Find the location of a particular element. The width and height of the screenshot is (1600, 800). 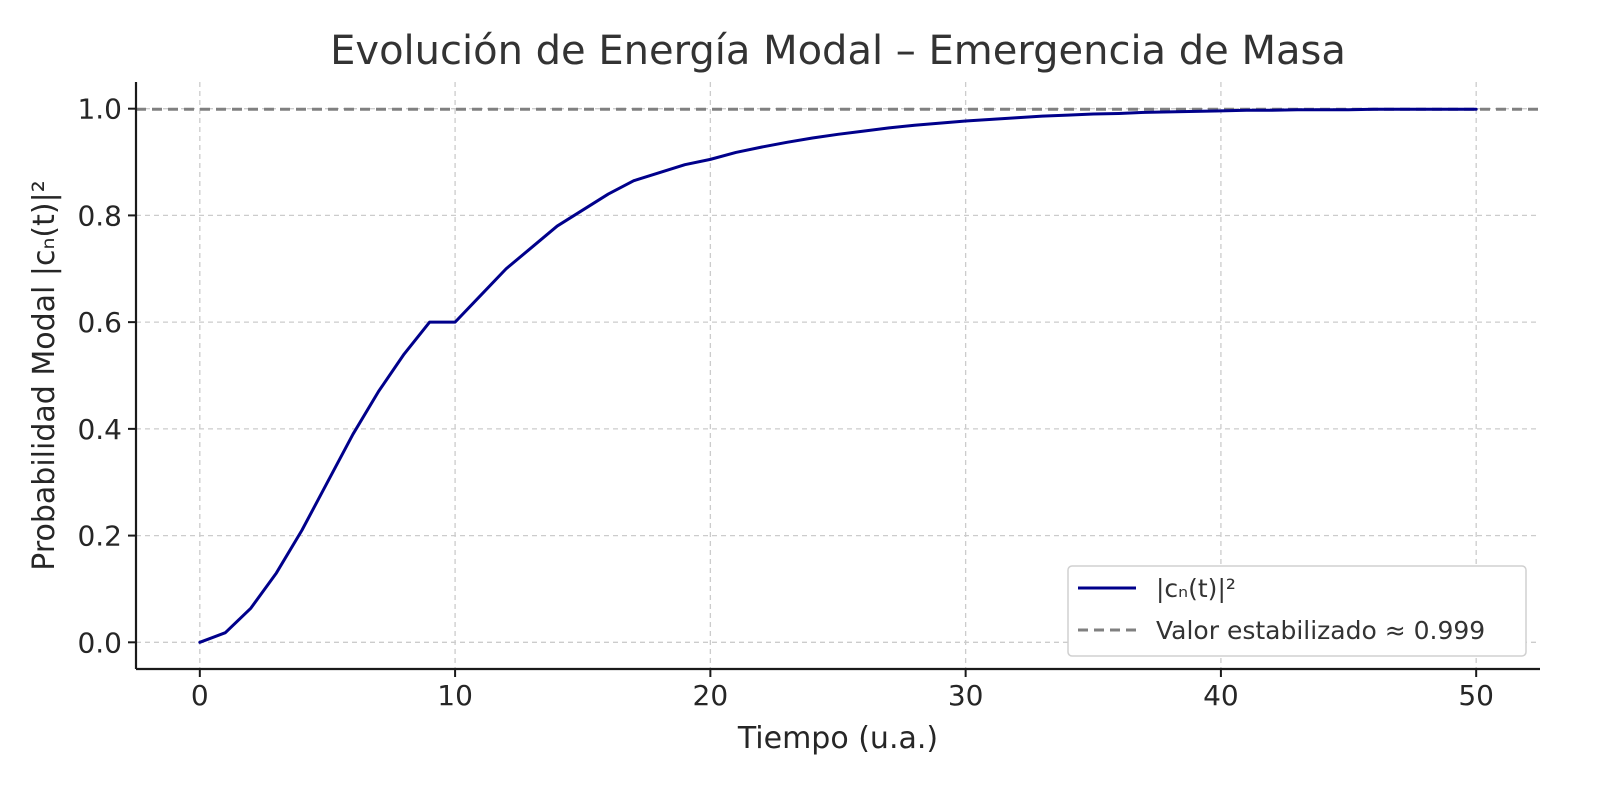

x-axis-label: Tiempo (u.a.) is located at coordinates (837, 738).